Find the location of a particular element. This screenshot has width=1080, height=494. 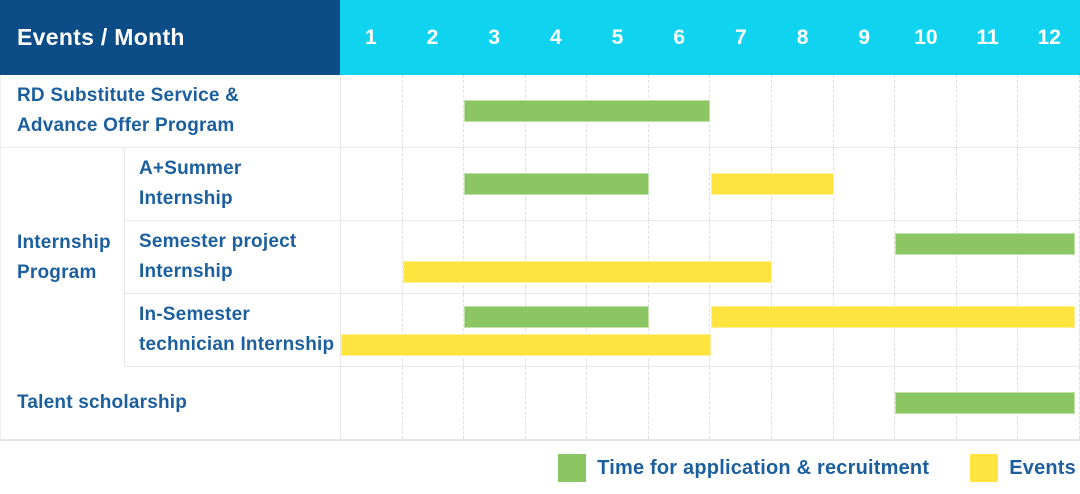

application-recruitment-swatch is located at coordinates (572, 468).